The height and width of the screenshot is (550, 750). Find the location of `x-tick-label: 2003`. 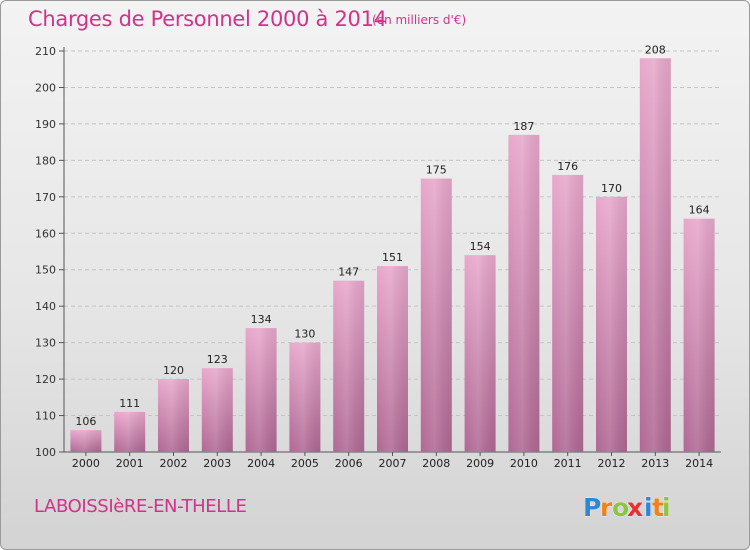

x-tick-label: 2003 is located at coordinates (217, 463).